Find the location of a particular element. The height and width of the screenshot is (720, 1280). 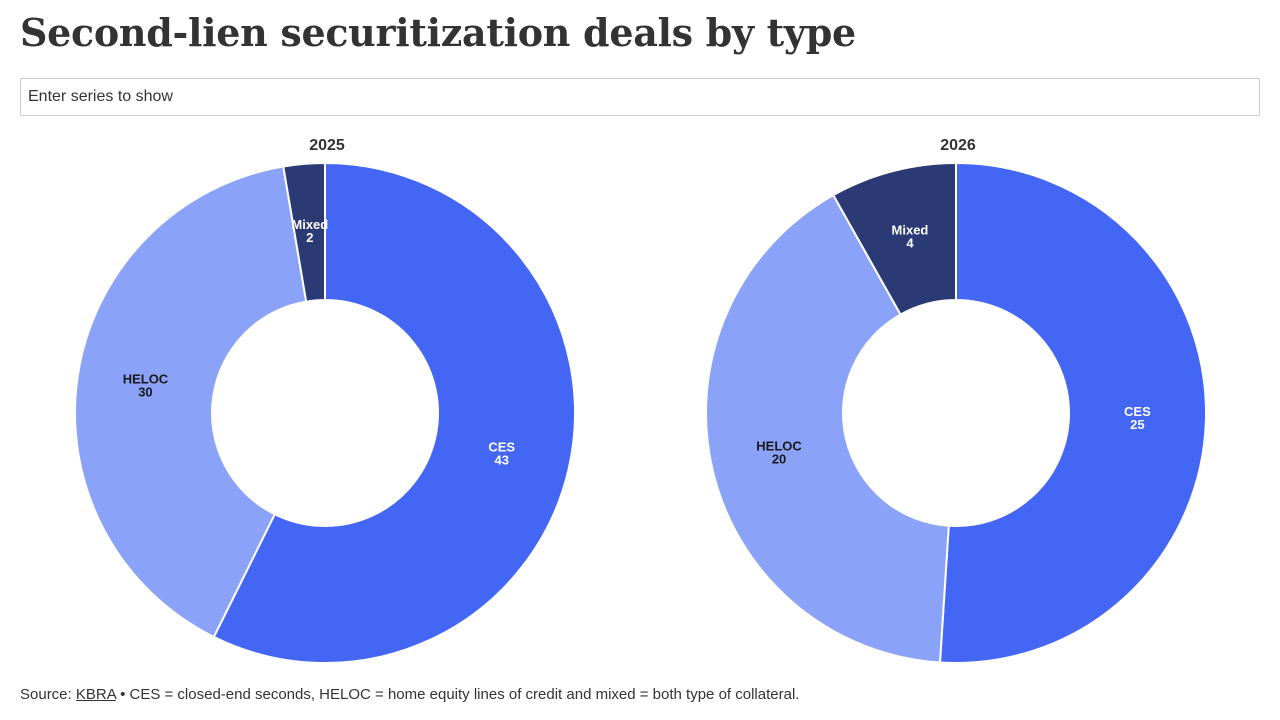

chart-title: 2026 is located at coordinates (958, 145).